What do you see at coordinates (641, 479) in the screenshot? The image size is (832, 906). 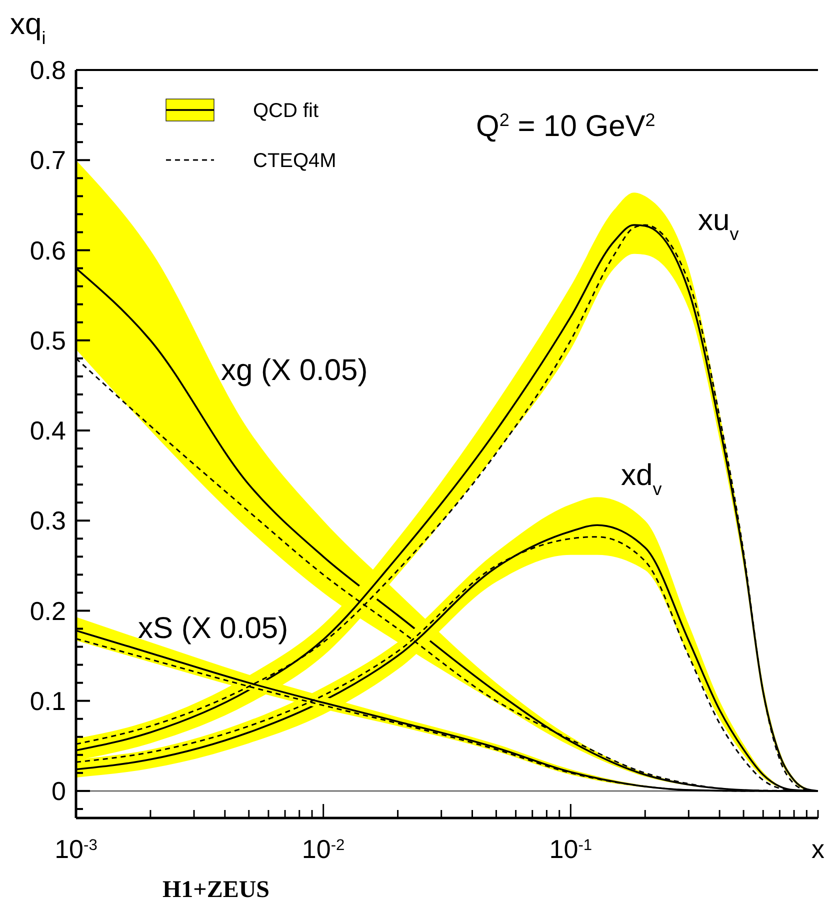 I see `annotation: xd$_{v}$` at bounding box center [641, 479].